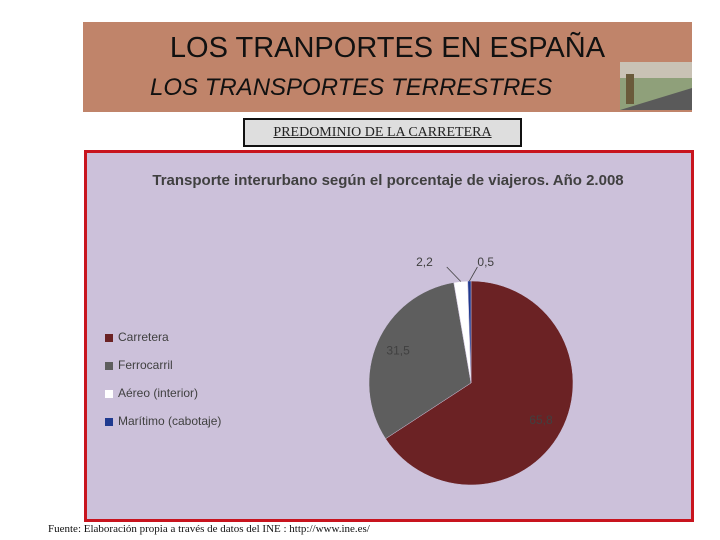 This screenshot has width=720, height=540. What do you see at coordinates (485, 262) in the screenshot?
I see `data-label: 0,5` at bounding box center [485, 262].